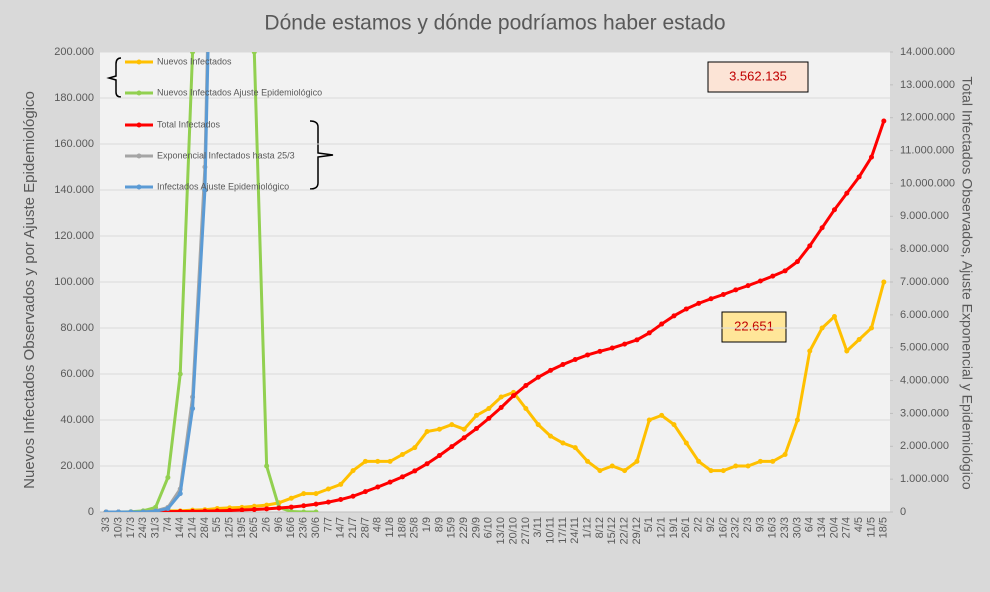 The height and width of the screenshot is (592, 990). I want to click on legend-label: Infectados Ajuste Epidemiológico, so click(223, 186).